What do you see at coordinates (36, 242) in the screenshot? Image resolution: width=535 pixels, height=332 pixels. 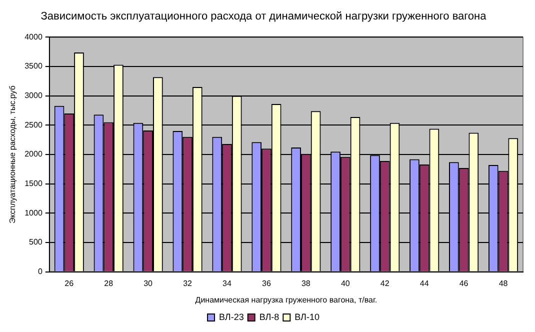 I see `y-tick-label: 500` at bounding box center [36, 242].